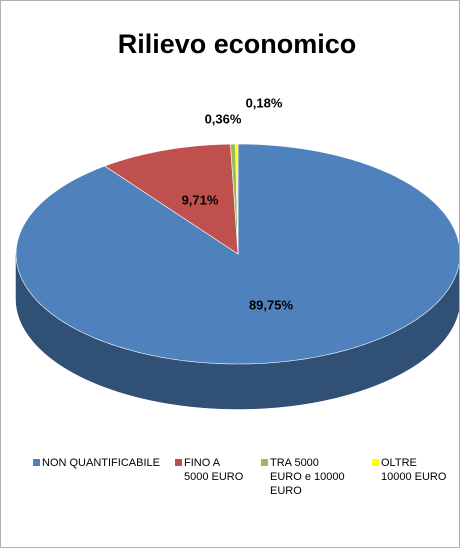 The width and height of the screenshot is (460, 548). Describe the element at coordinates (101, 463) in the screenshot. I see `legend-label: NON QUANTIFICABILE` at that location.